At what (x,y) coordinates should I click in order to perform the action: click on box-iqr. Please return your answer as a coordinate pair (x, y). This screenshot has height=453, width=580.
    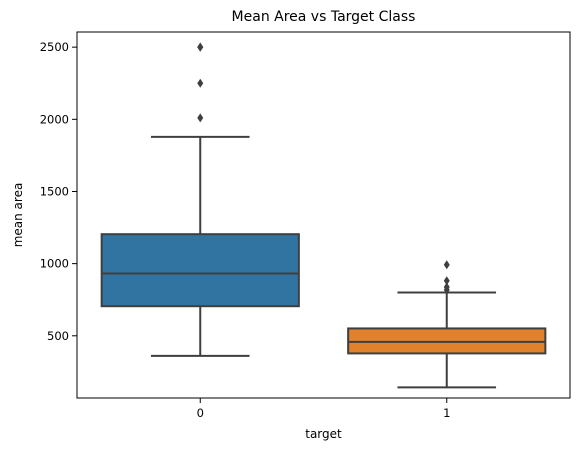
    Looking at the image, I should click on (200, 270).